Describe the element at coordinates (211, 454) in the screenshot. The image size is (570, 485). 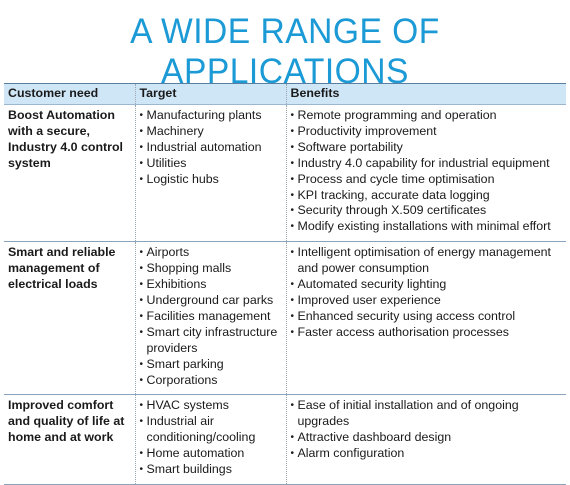
I see `list-item: Home automation` at that location.